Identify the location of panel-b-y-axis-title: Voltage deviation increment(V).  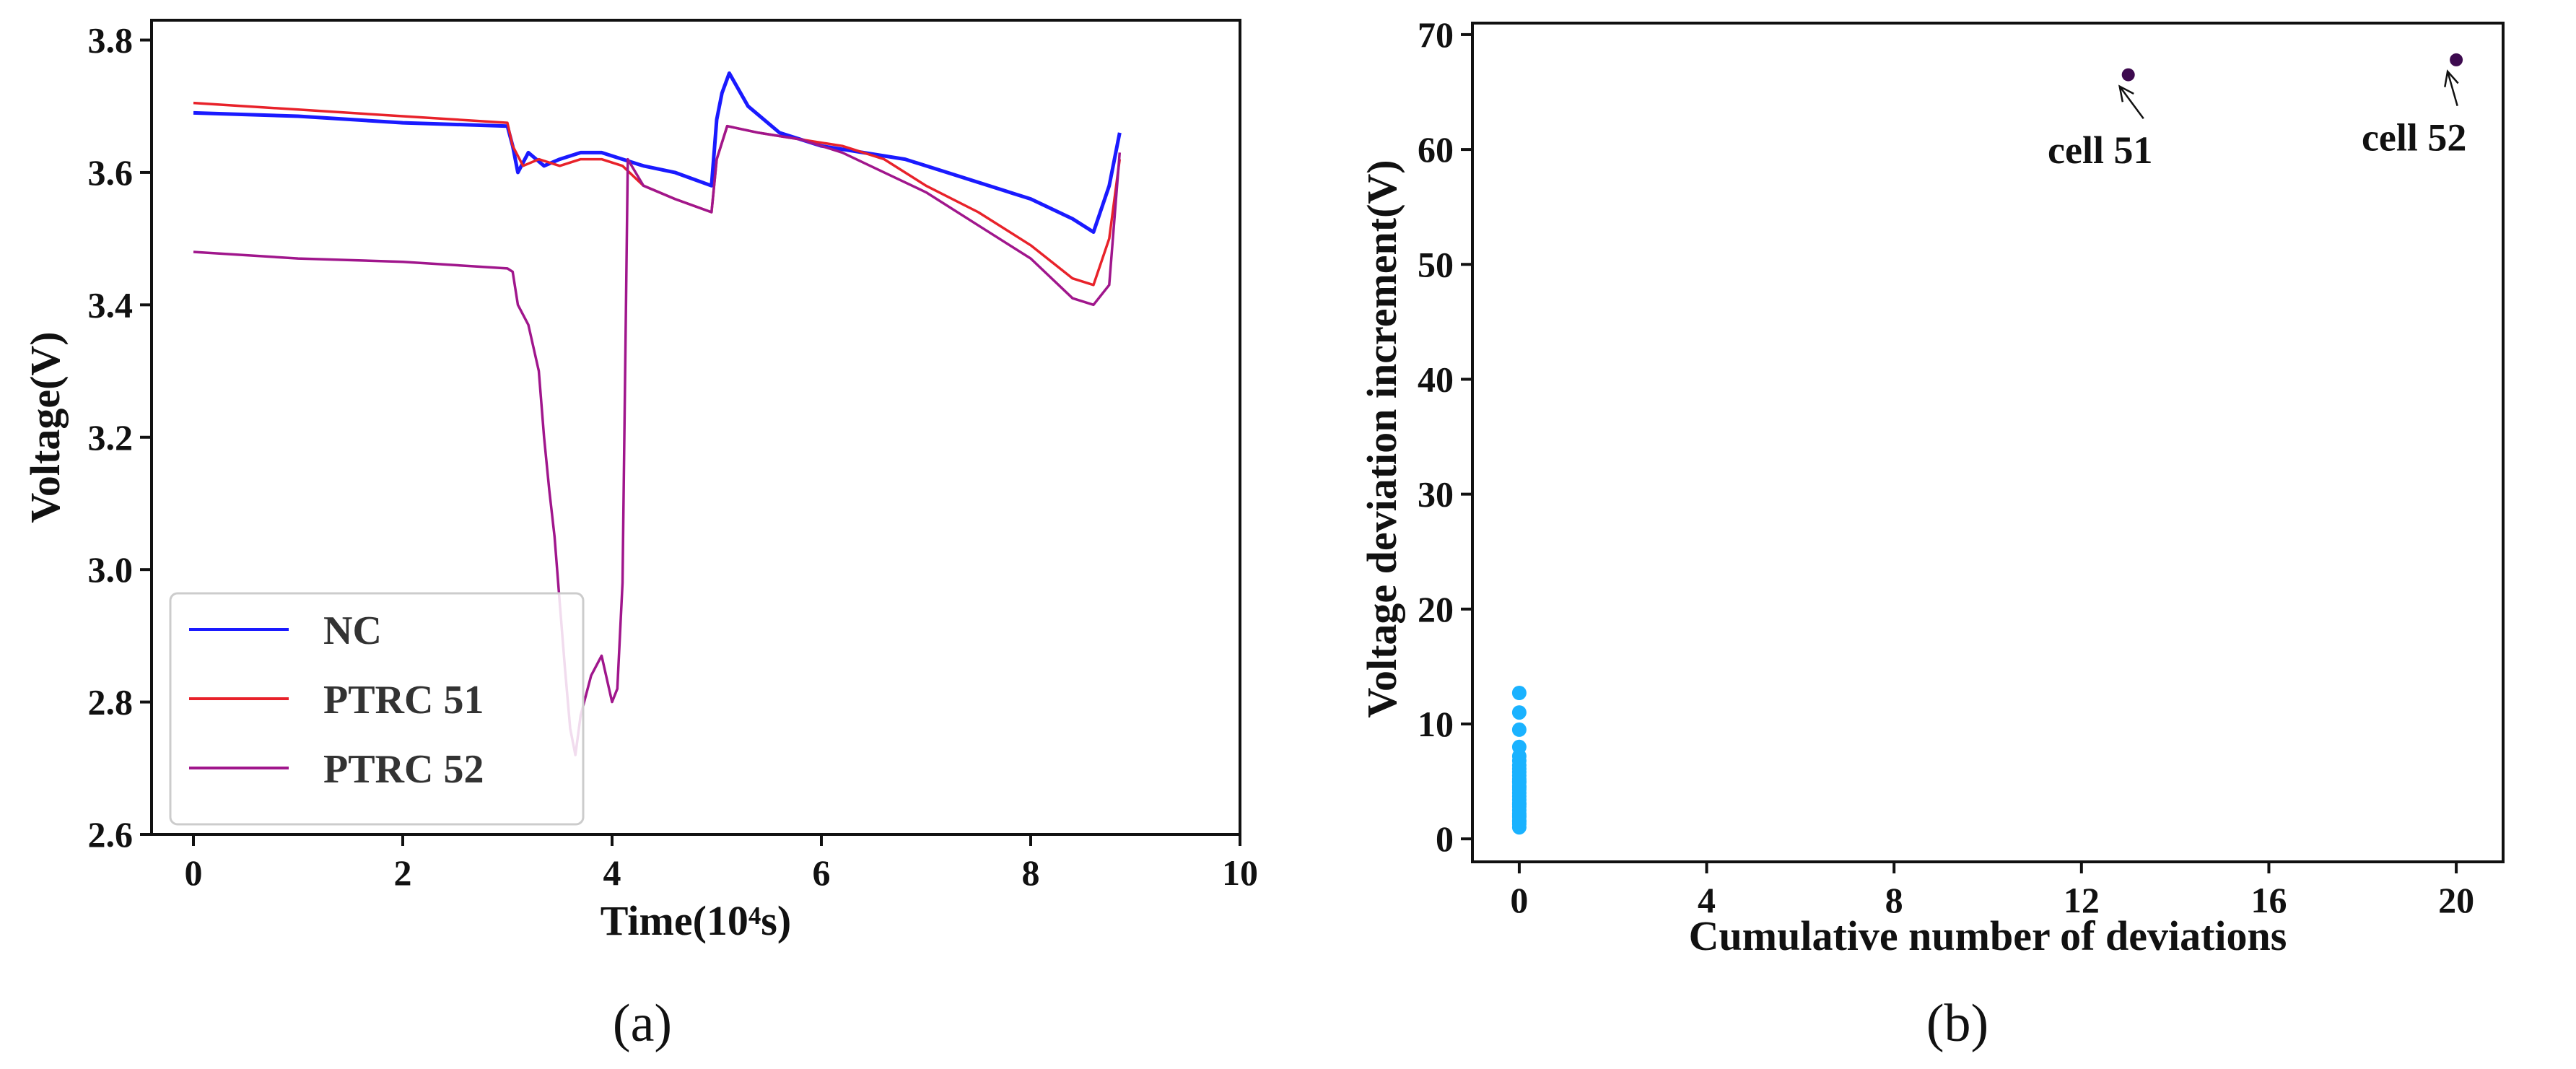
(1381, 438).